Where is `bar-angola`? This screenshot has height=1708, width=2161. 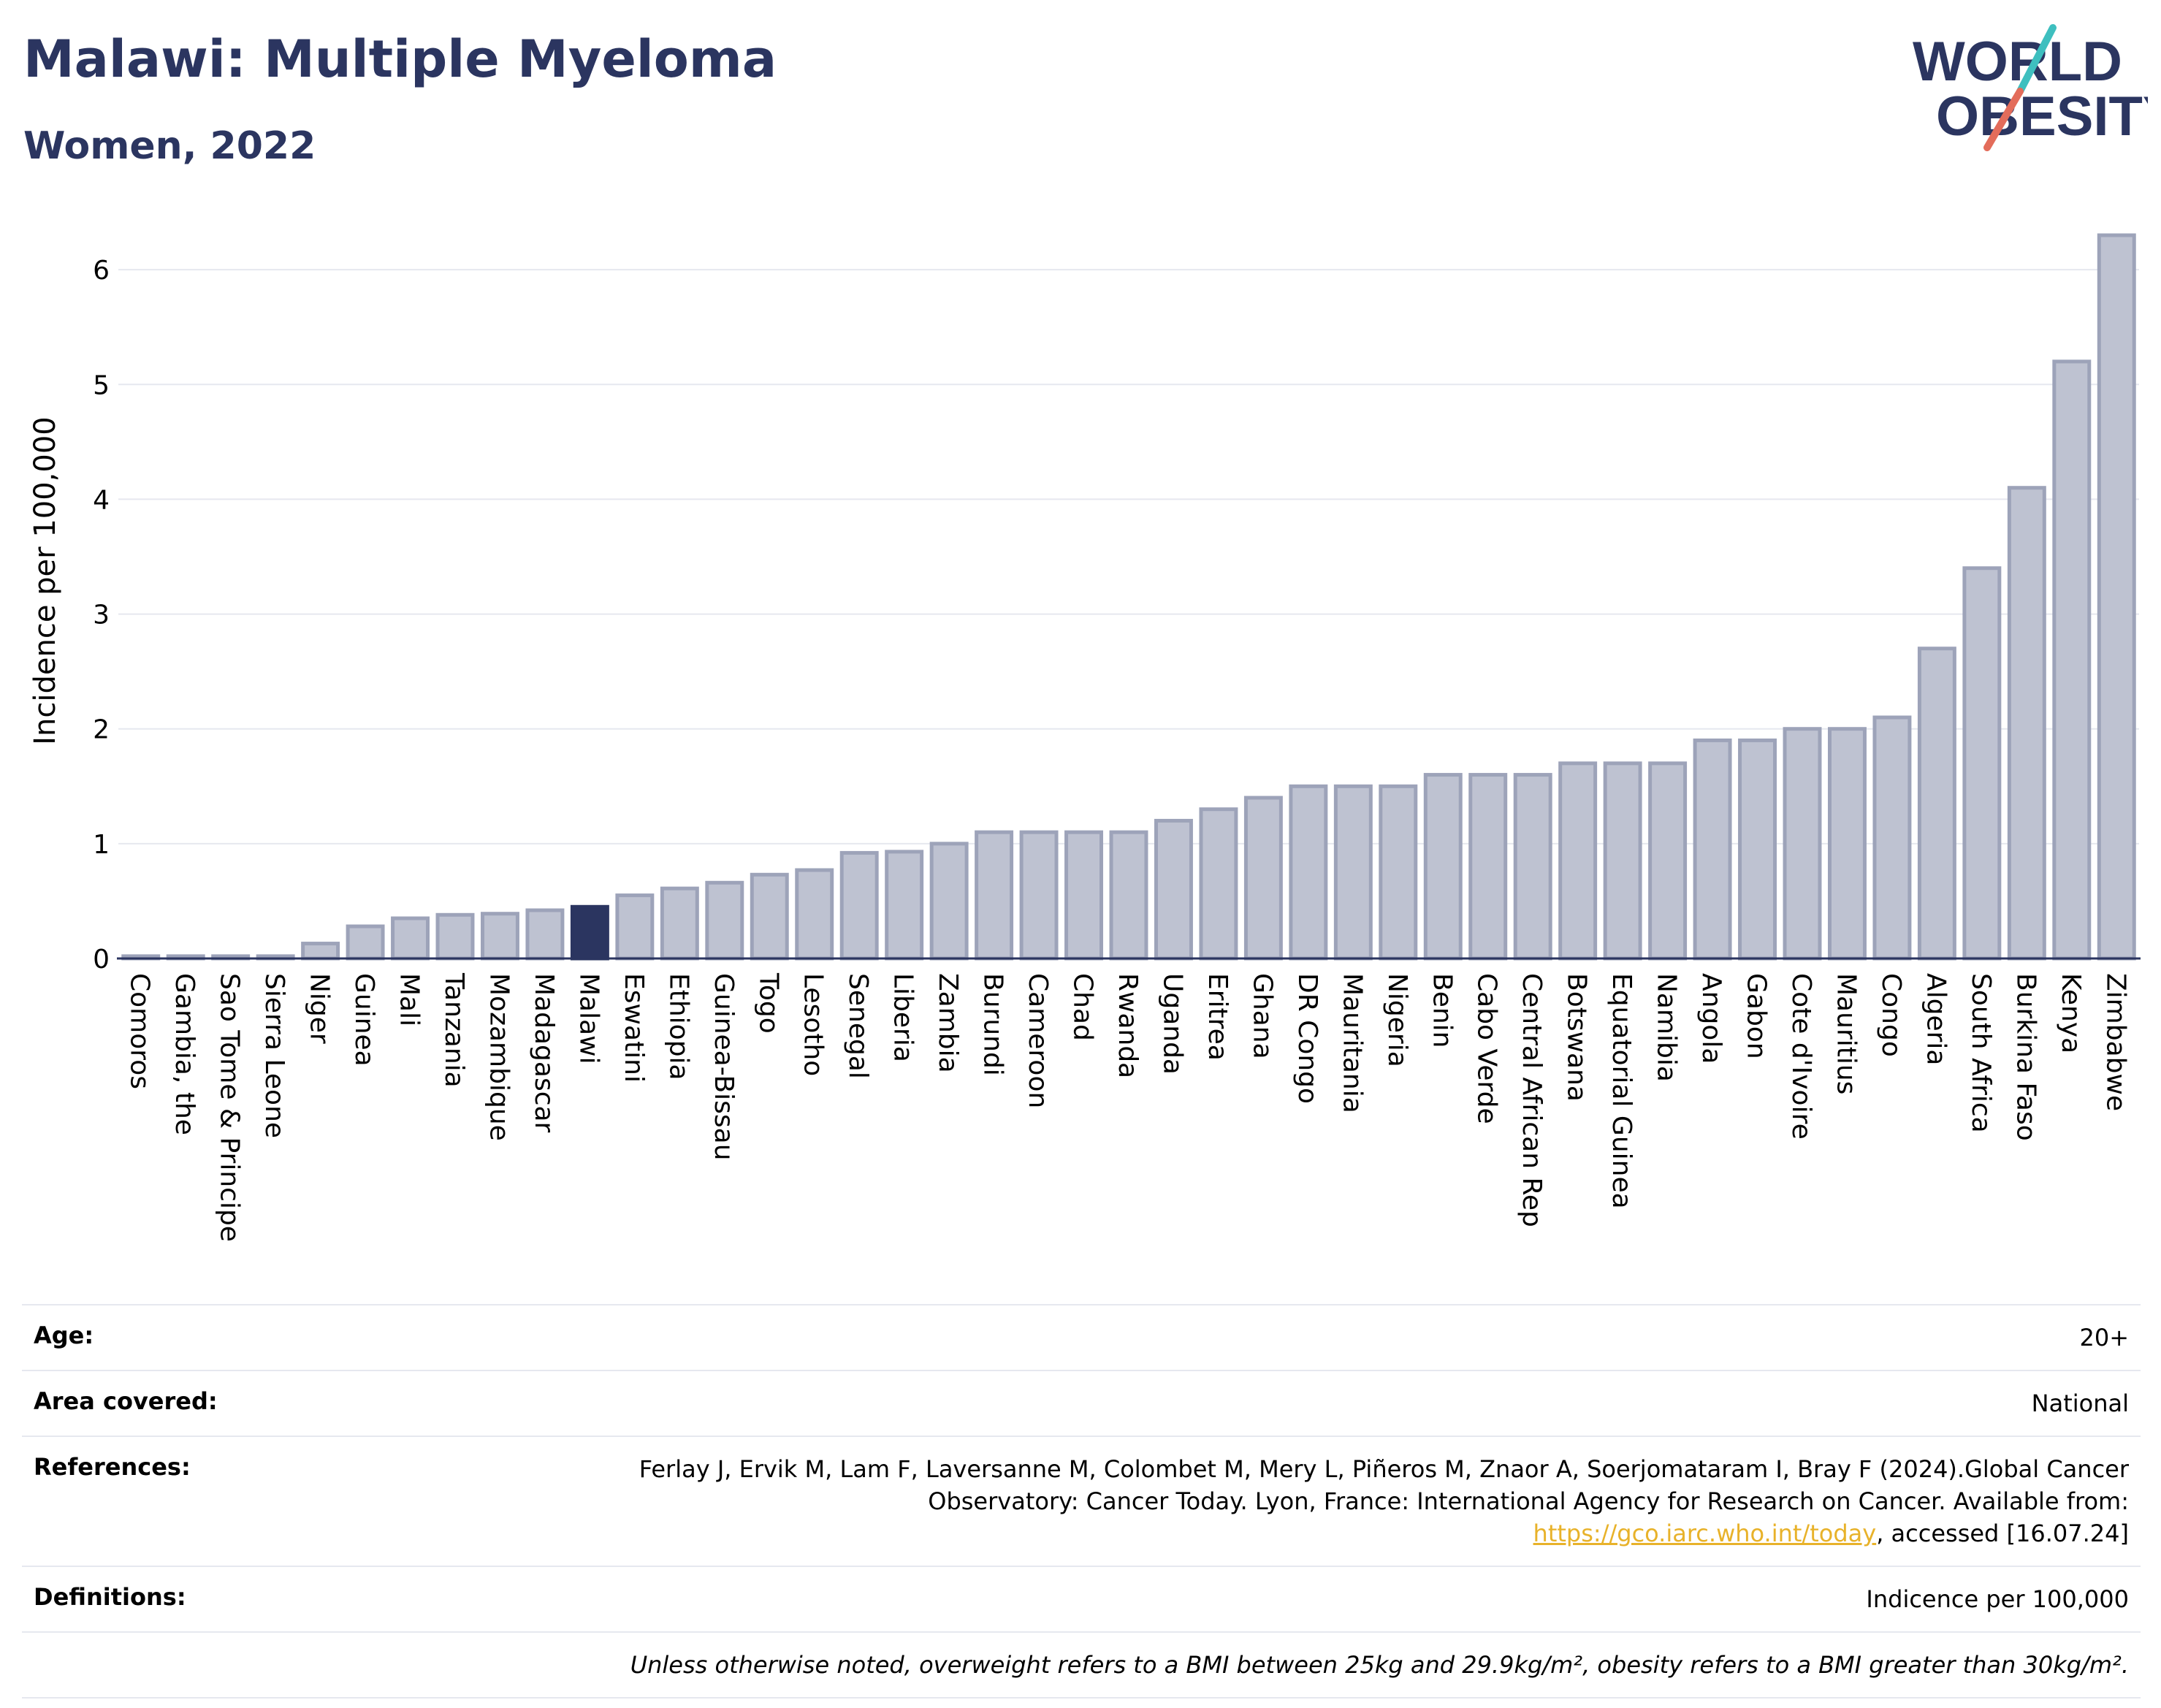 bar-angola is located at coordinates (1713, 849).